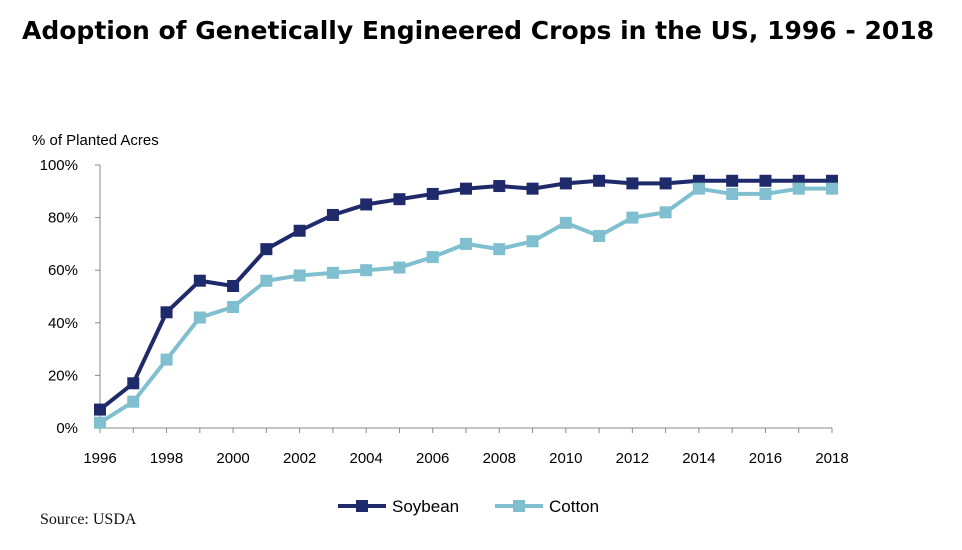  I want to click on legend-marker-cotton, so click(519, 506).